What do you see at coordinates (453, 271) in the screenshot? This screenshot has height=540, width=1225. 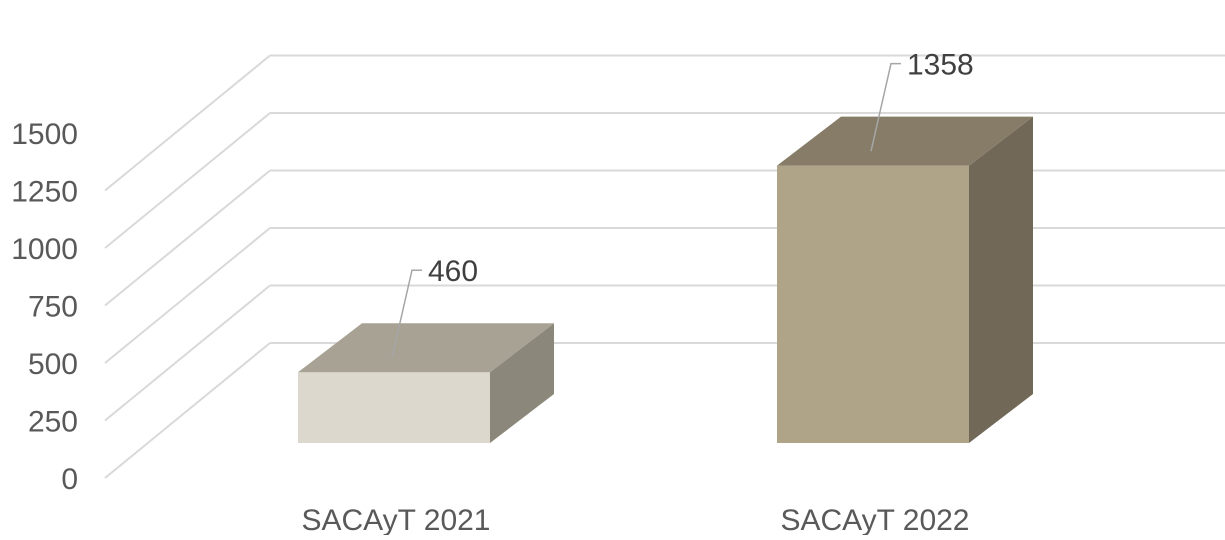 I see `data-label: 460` at bounding box center [453, 271].